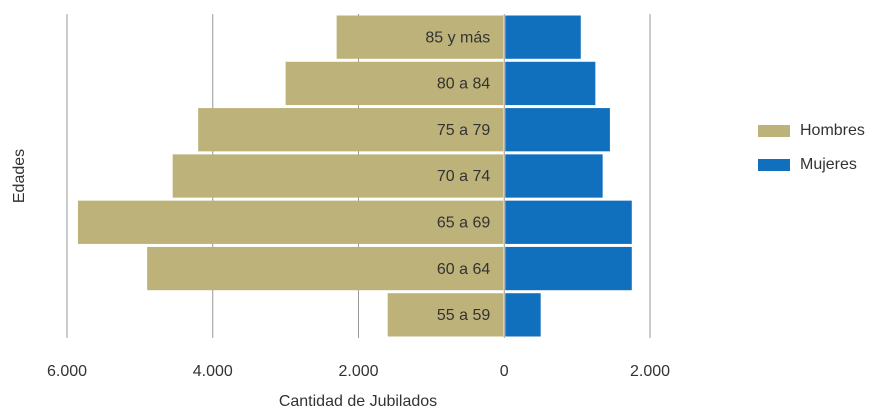 This screenshot has height=411, width=889. I want to click on category-label: 65 a 69, so click(463, 223).